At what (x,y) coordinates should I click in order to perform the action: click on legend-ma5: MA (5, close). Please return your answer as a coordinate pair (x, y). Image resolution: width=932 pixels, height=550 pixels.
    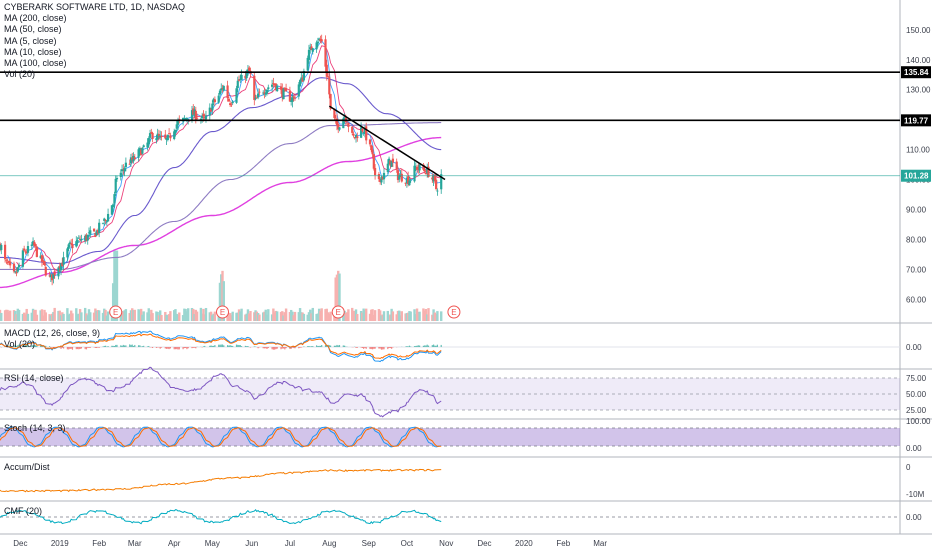
    Looking at the image, I should click on (30, 40).